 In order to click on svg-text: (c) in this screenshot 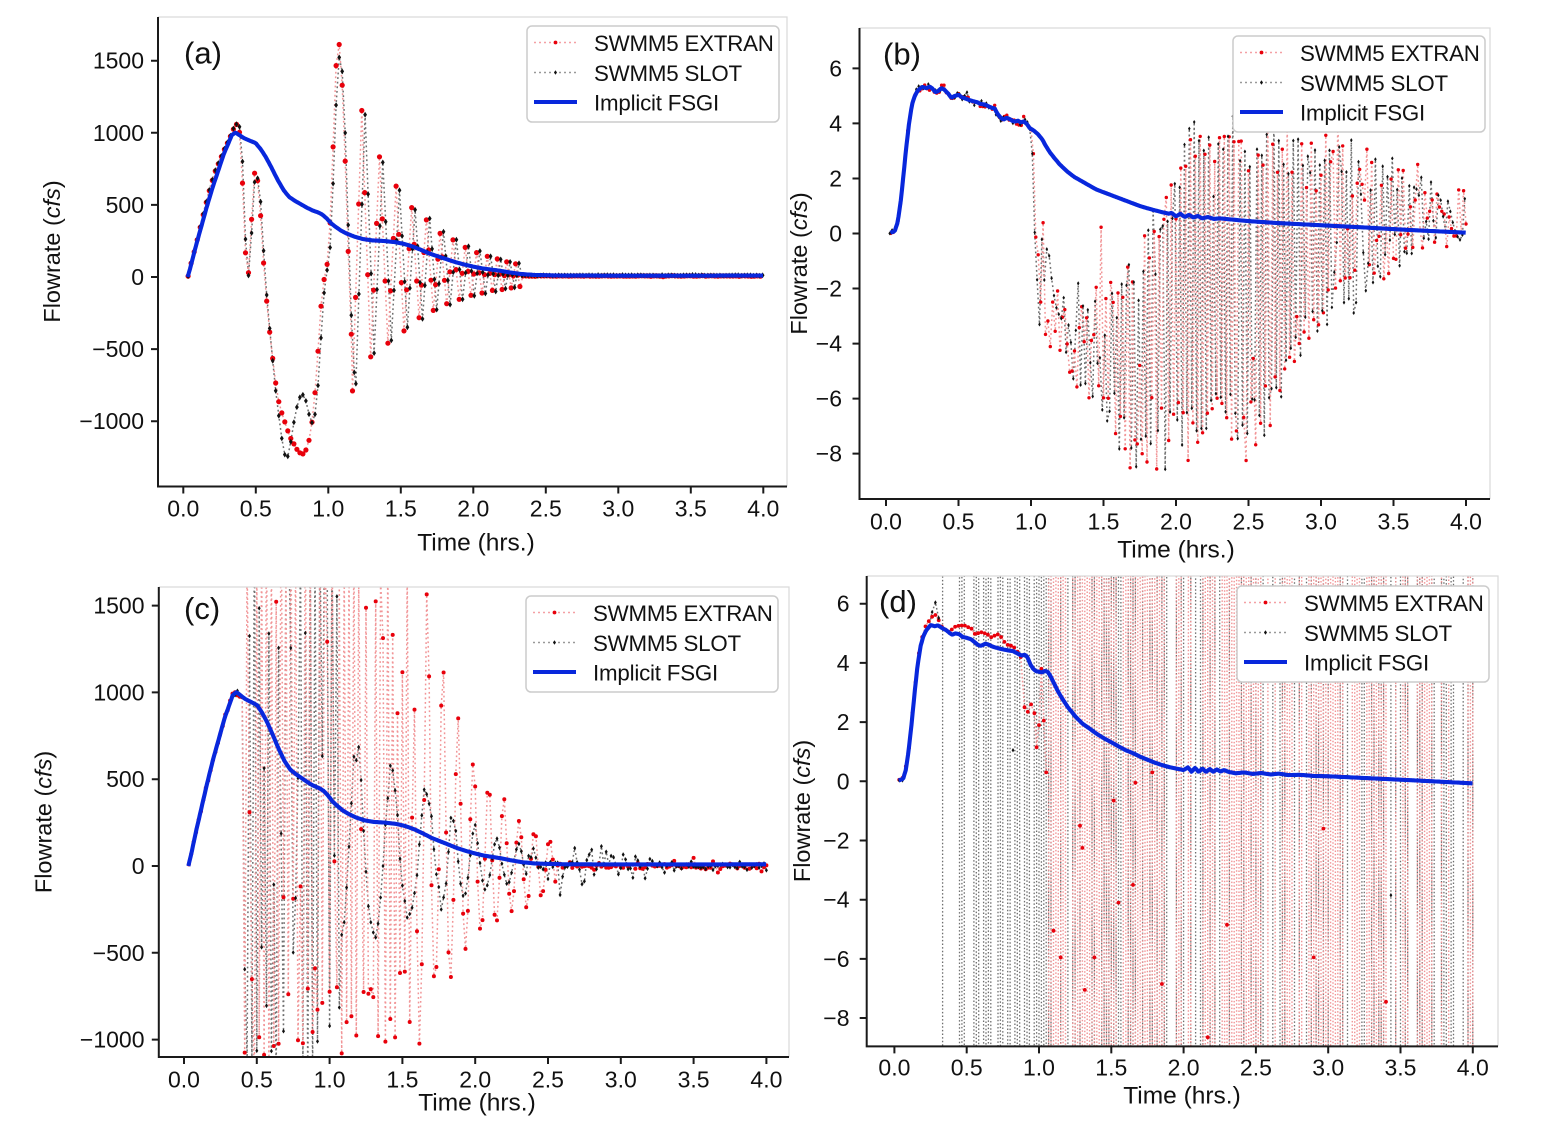, I will do `click(202, 608)`.